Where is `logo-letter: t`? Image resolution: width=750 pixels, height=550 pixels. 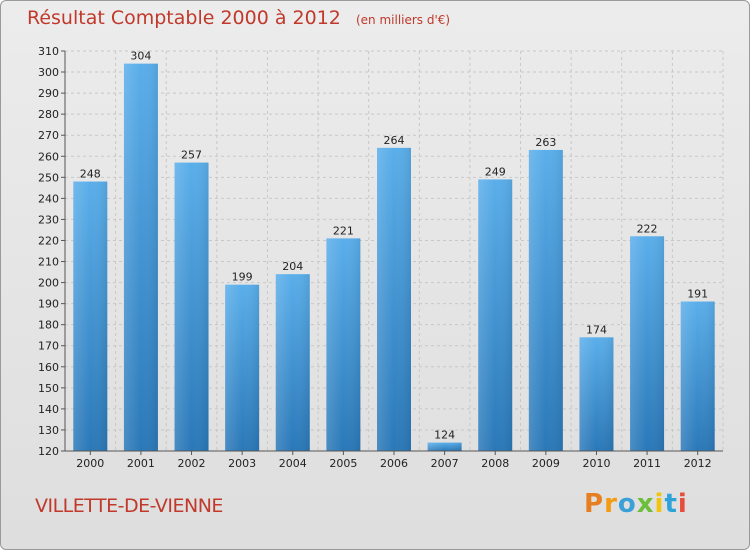
logo-letter: t is located at coordinates (671, 504).